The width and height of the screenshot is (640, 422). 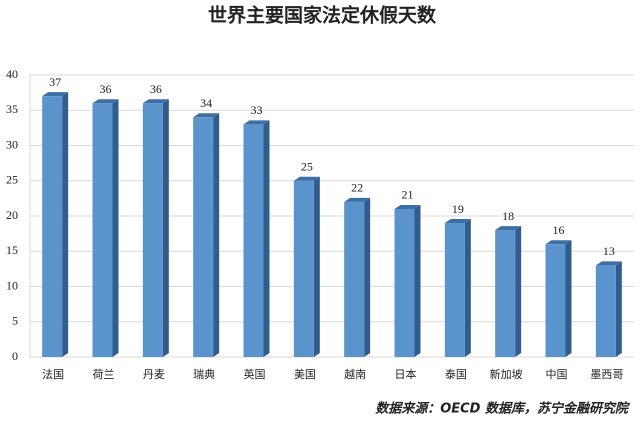 I want to click on x-tick-label: 泰国, so click(x=456, y=374).